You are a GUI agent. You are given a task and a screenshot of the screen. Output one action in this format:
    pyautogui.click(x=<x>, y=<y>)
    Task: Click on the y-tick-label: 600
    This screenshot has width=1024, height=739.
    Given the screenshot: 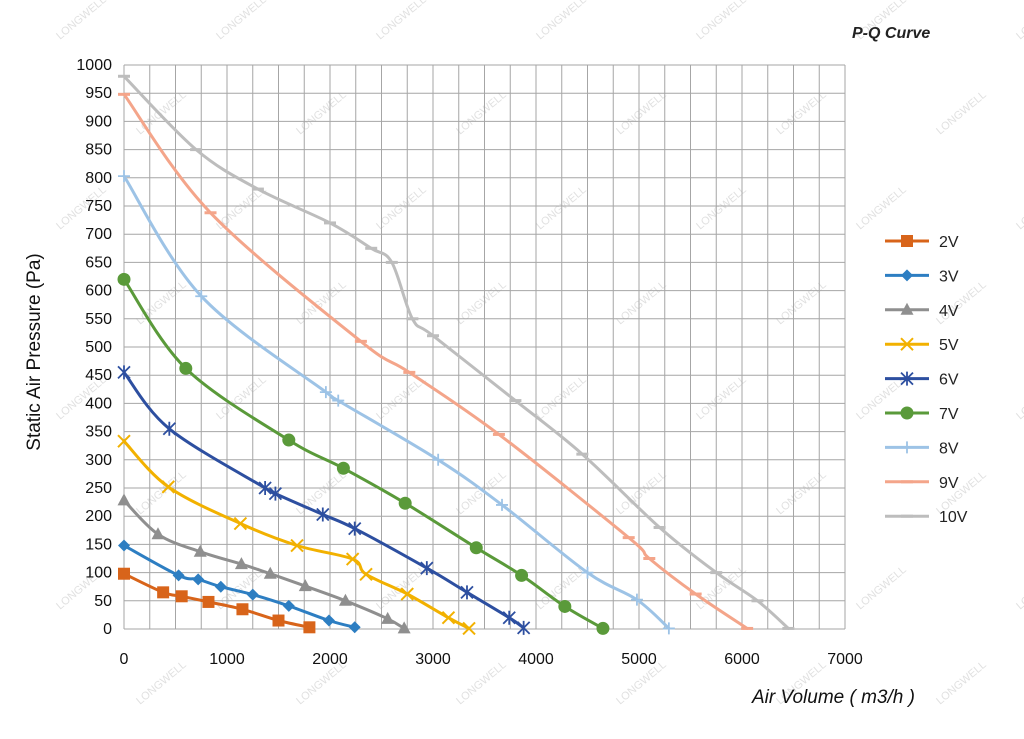 What is the action you would take?
    pyautogui.click(x=98, y=291)
    